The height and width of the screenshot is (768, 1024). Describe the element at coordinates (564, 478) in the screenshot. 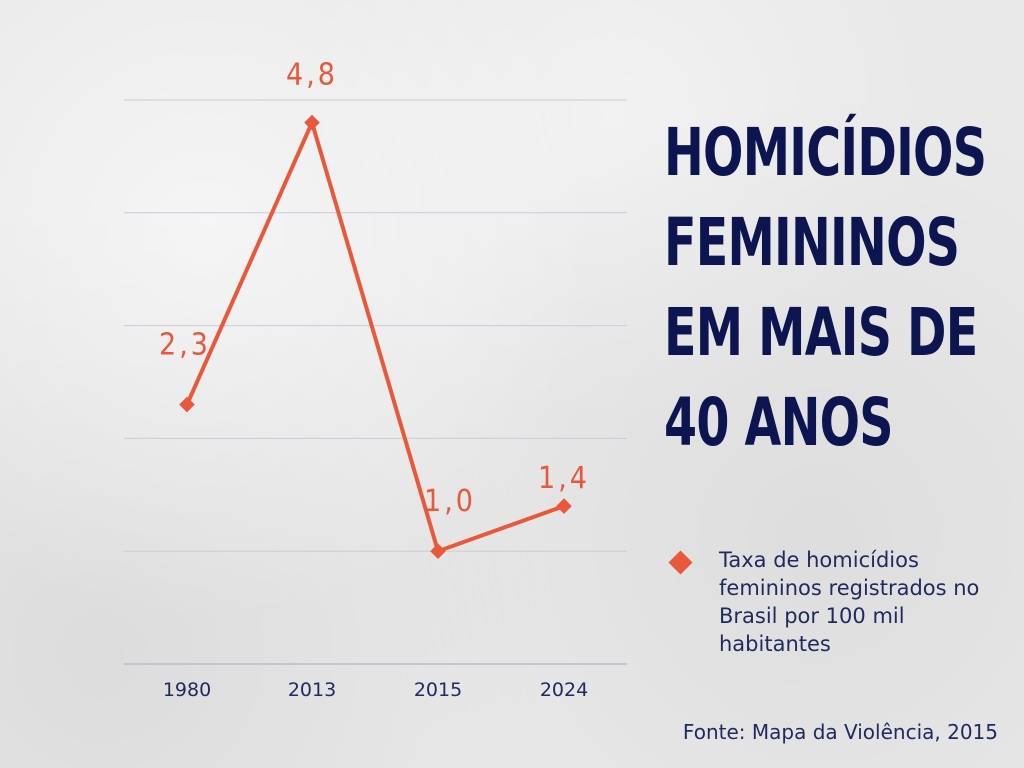

I see `data-label-2024: 1,4` at that location.